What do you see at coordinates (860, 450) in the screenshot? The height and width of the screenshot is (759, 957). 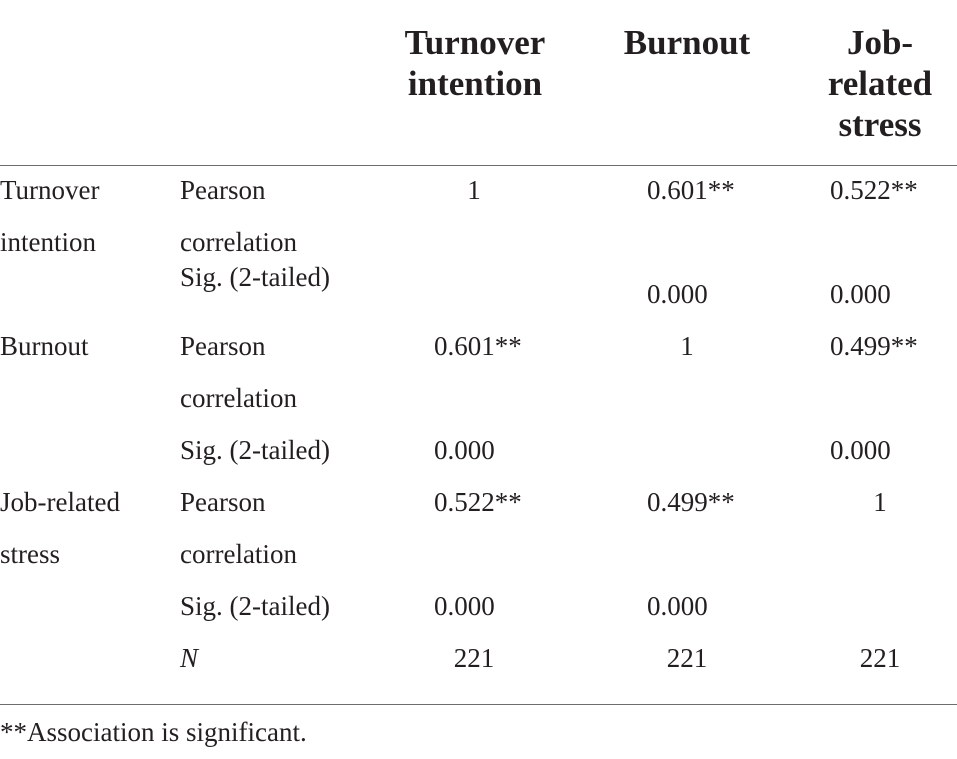 I see `sig-burnout-stress: 0.000` at bounding box center [860, 450].